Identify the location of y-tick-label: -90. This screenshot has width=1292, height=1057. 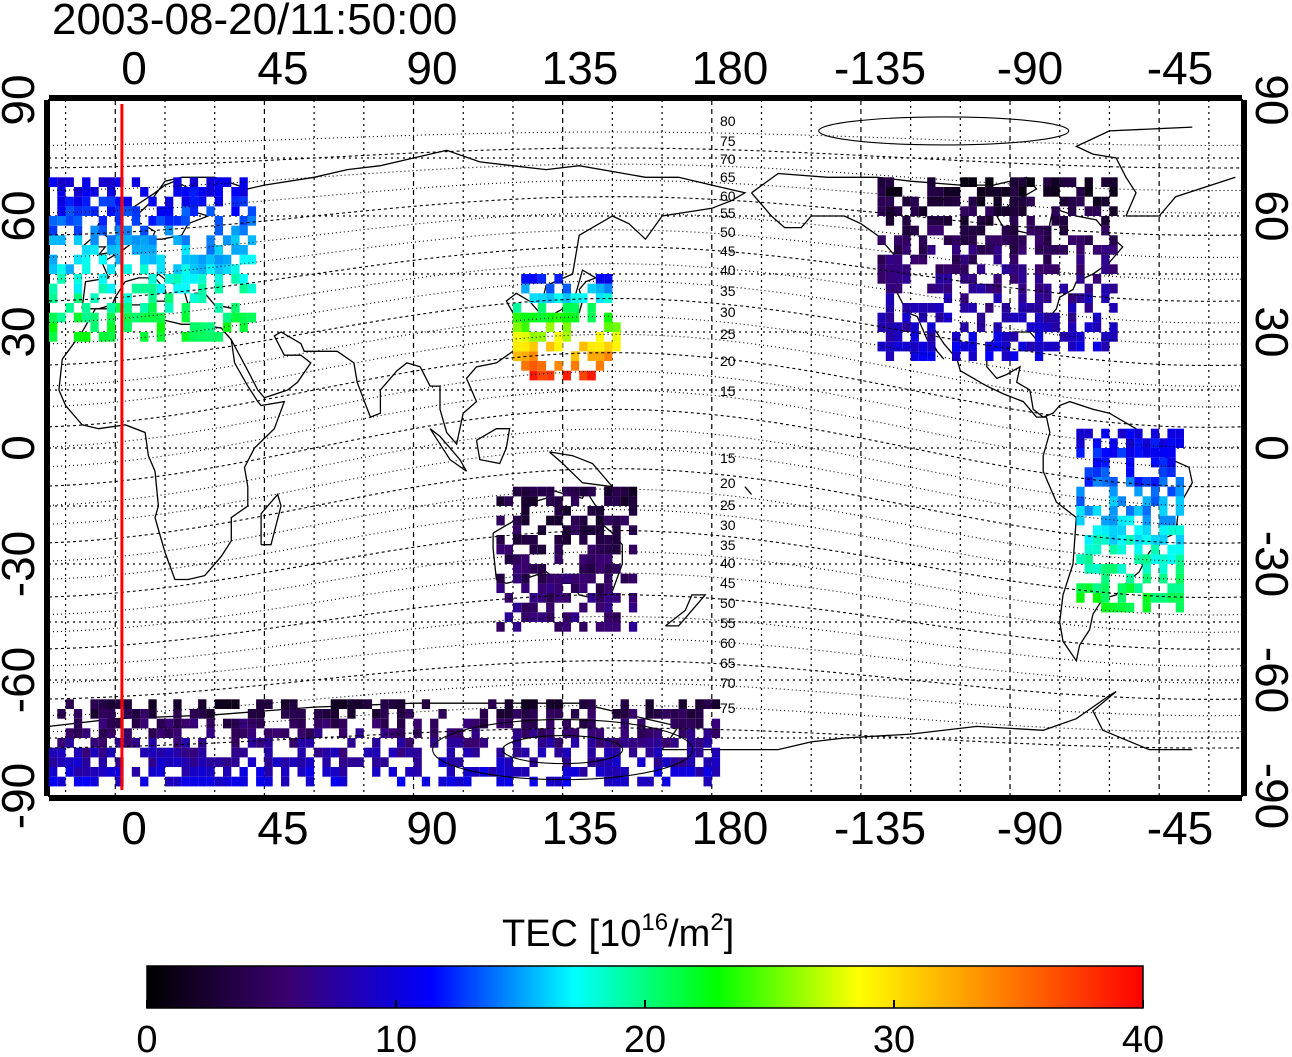
(1269, 796).